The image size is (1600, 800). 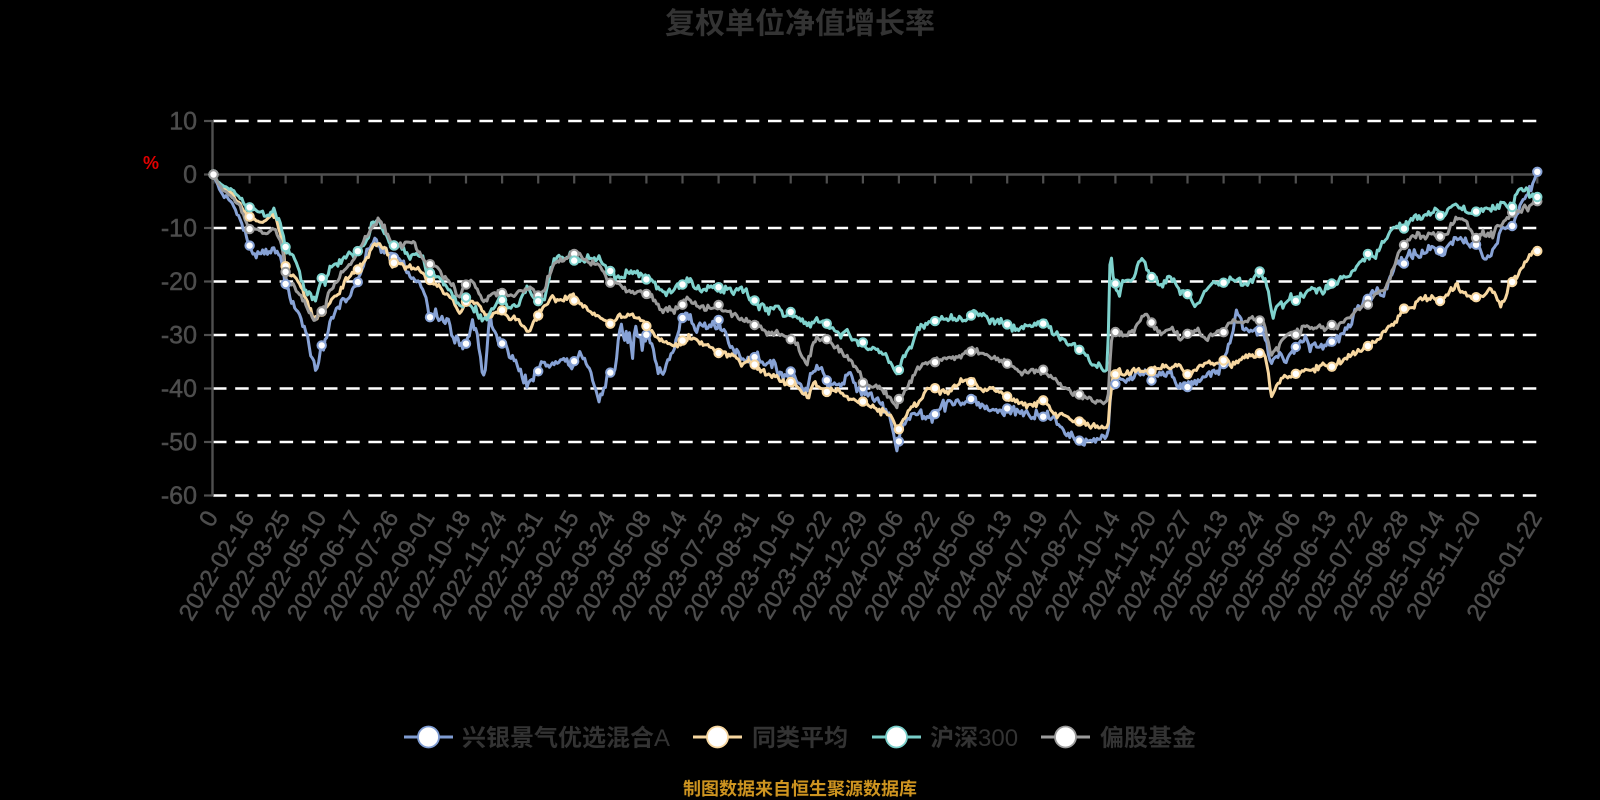 What do you see at coordinates (179, 443) in the screenshot?
I see `svg-text: -50` at bounding box center [179, 443].